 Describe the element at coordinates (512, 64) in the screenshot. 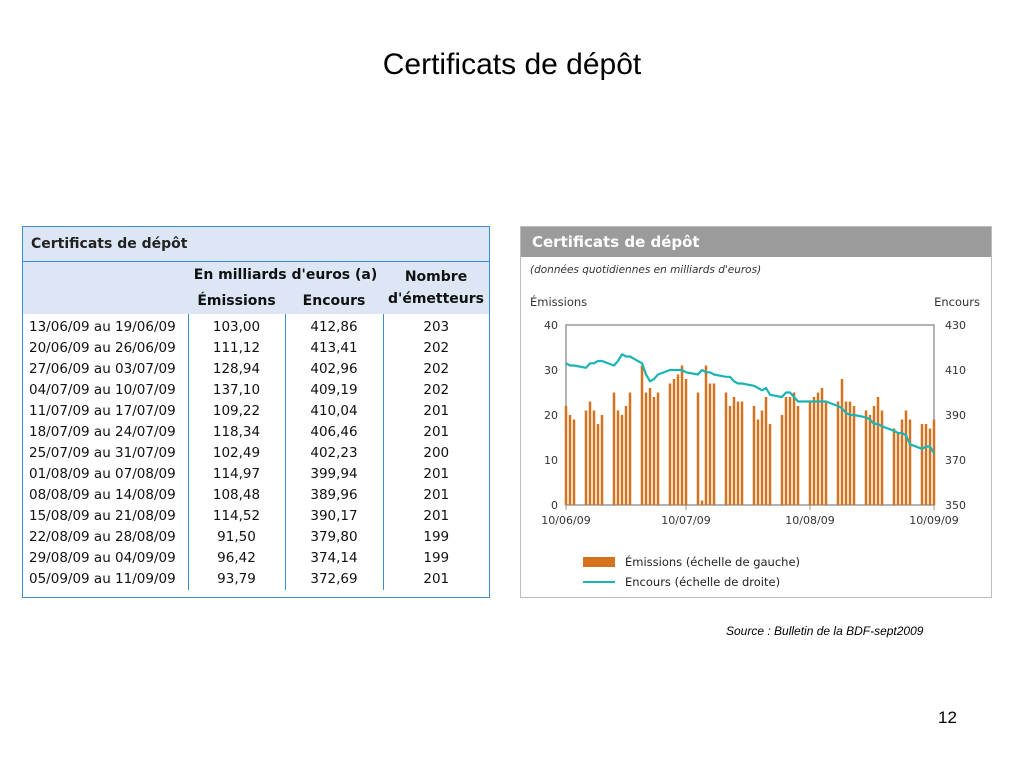

I see `slide-title: Certificats de dépôt` at that location.